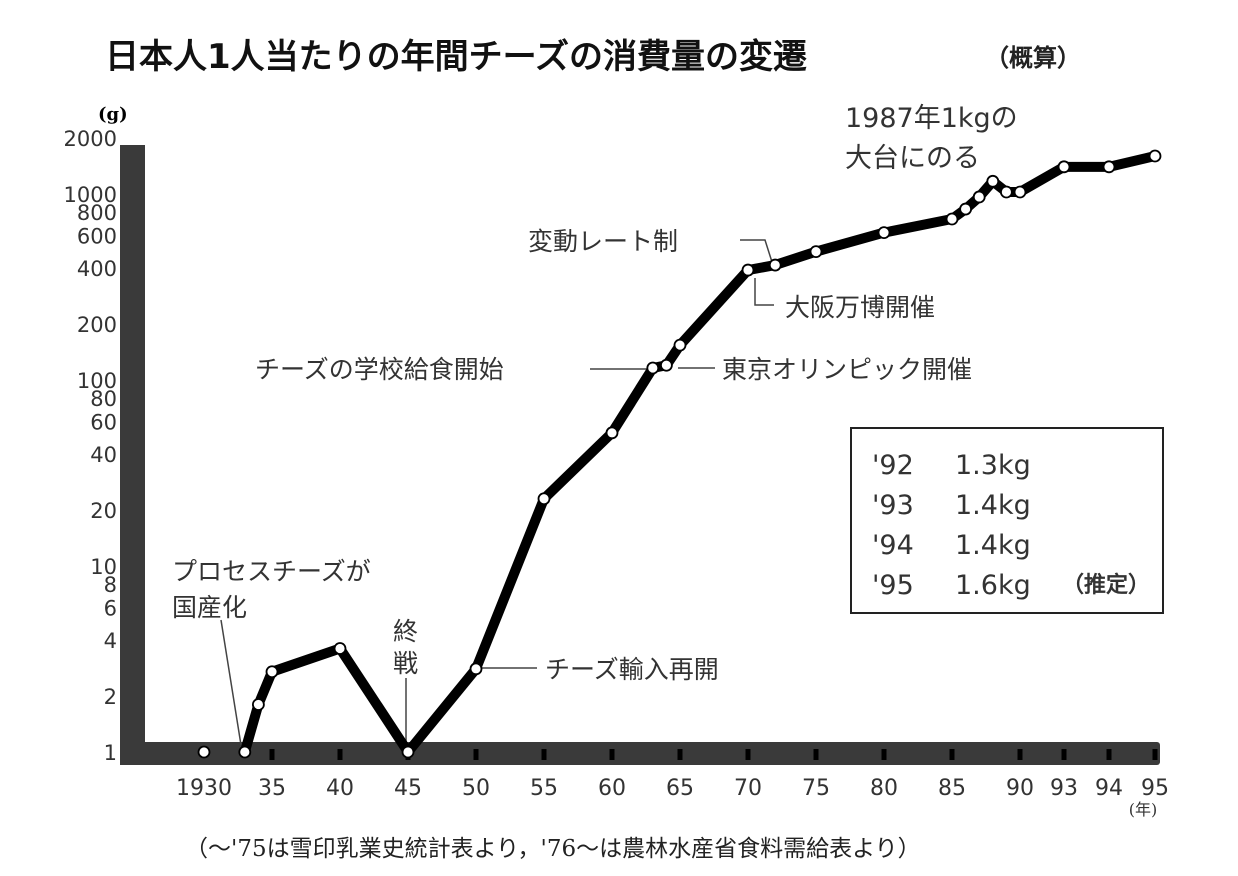 The width and height of the screenshot is (1238, 876). What do you see at coordinates (931, 118) in the screenshot?
I see `annotation-milestone-1: 1987年1kgの` at bounding box center [931, 118].